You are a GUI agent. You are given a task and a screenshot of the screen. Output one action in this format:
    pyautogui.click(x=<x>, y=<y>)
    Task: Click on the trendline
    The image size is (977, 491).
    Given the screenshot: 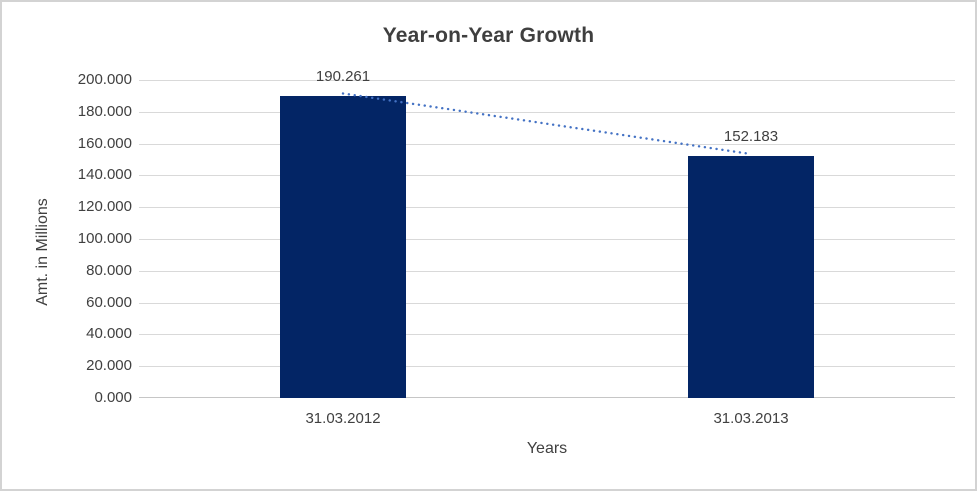 What is the action you would take?
    pyautogui.click(x=547, y=124)
    